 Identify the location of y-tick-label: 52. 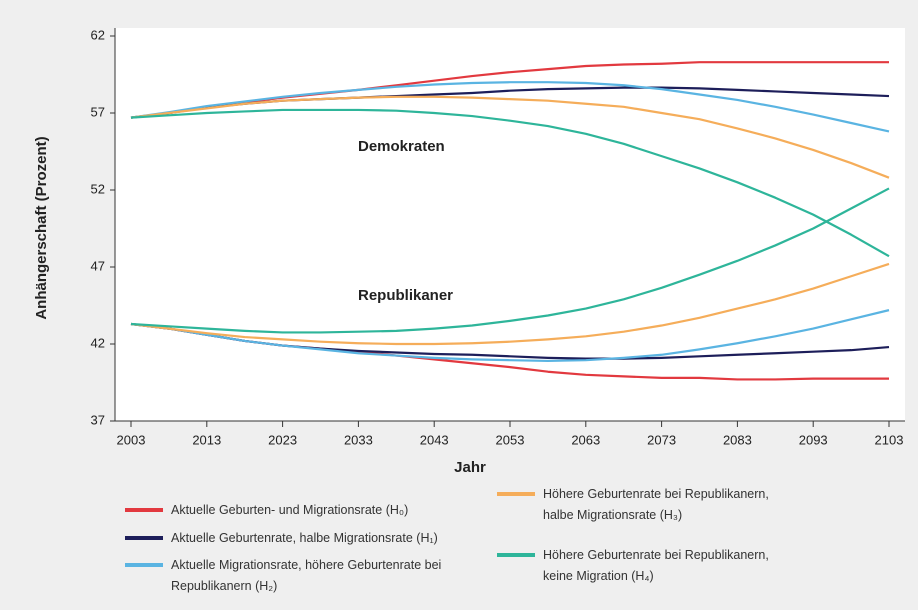
(98, 188).